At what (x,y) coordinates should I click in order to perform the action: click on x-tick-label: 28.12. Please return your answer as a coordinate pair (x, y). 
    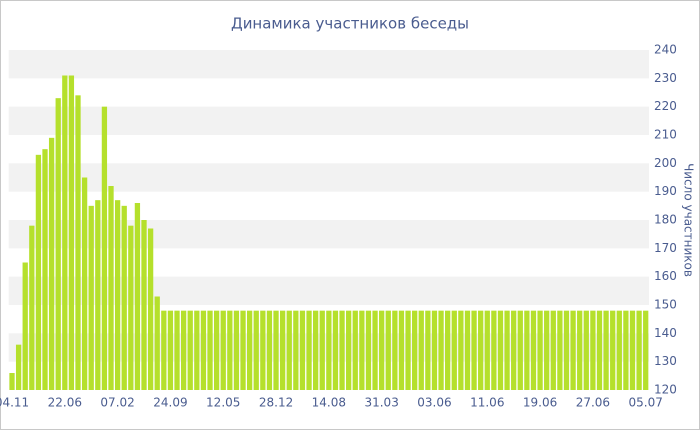
    Looking at the image, I should click on (276, 403).